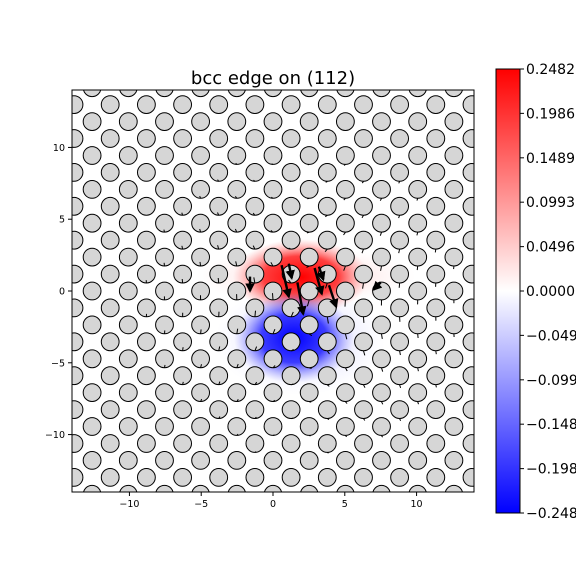 This screenshot has height=576, width=576. I want to click on colorbar-tick-label: 0.0993, so click(550, 203).